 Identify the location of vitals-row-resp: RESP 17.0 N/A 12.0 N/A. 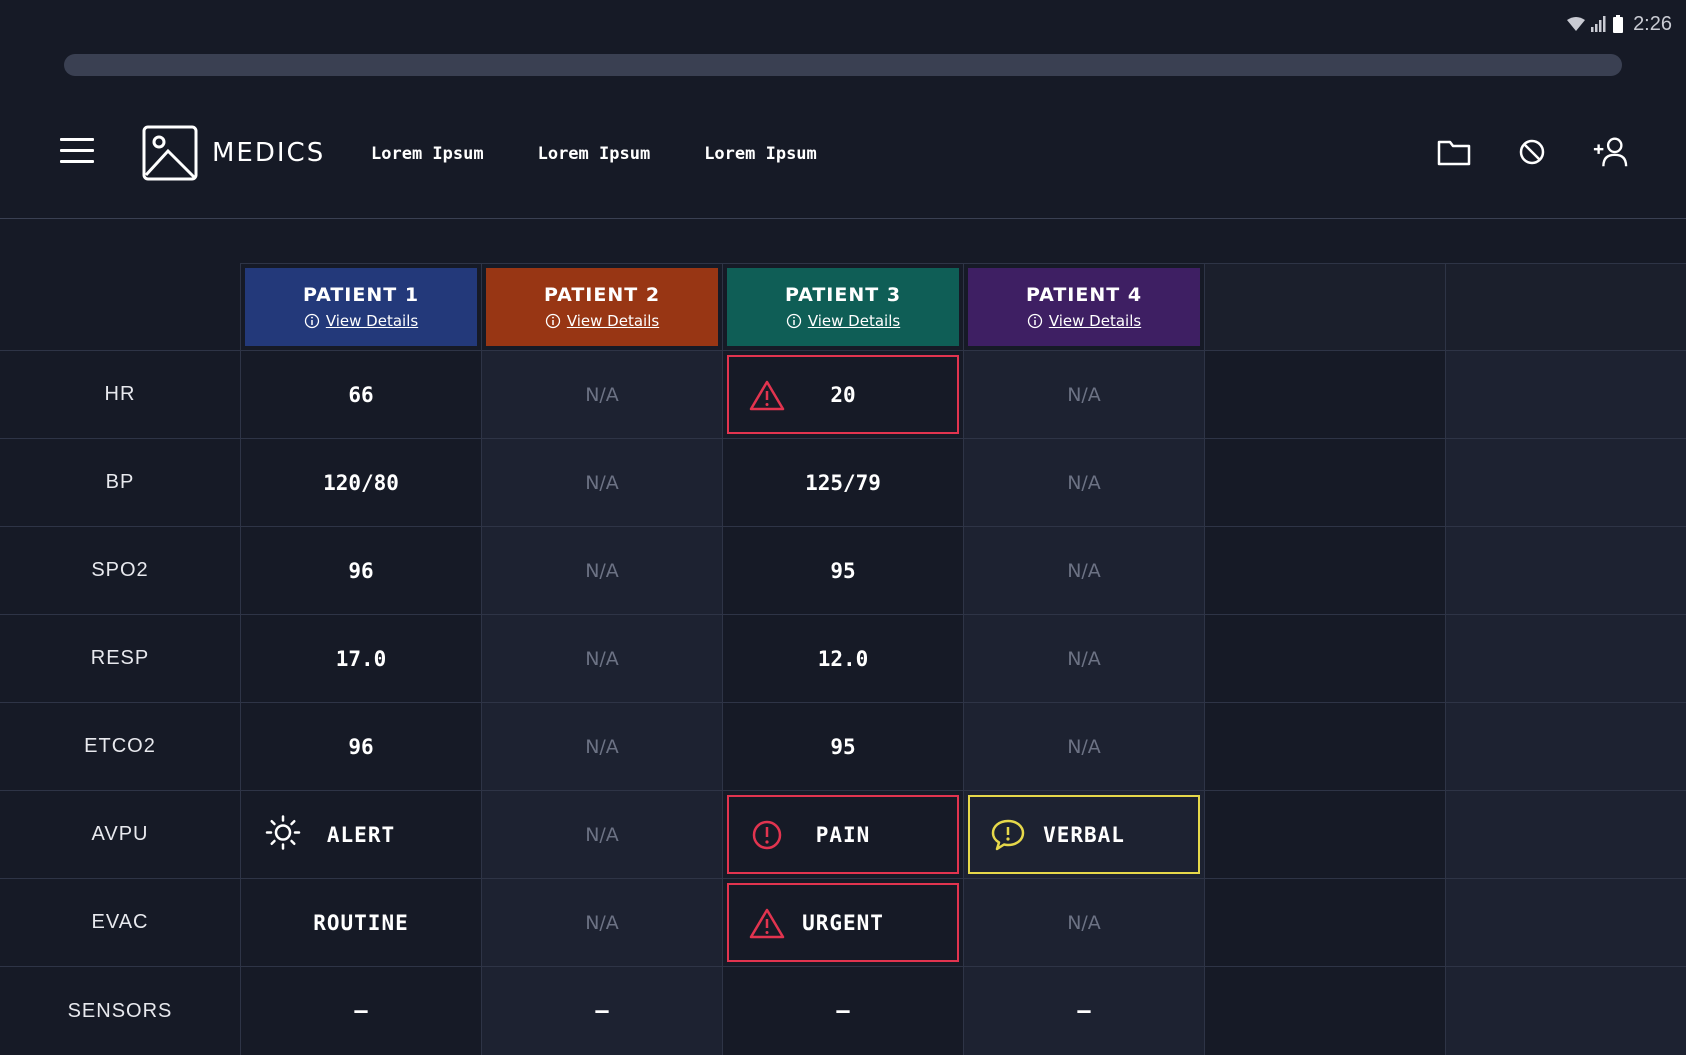
(843, 659).